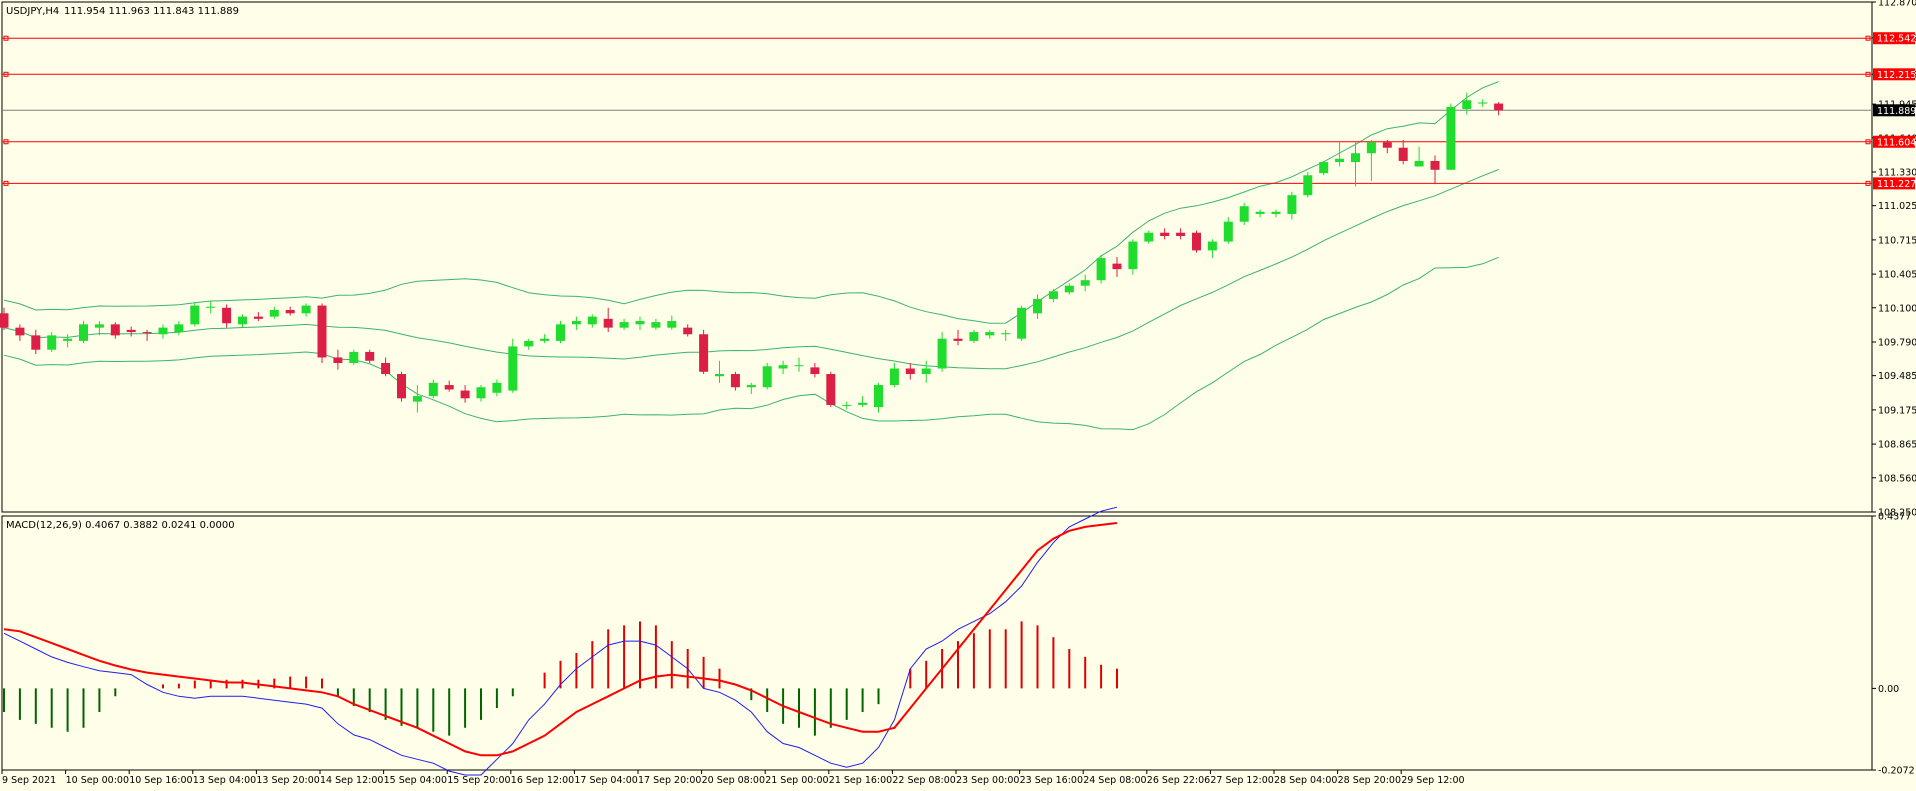 This screenshot has width=1916, height=791. What do you see at coordinates (1051, 780) in the screenshot?
I see `time-axis-label: 23 Sep 16:00` at bounding box center [1051, 780].